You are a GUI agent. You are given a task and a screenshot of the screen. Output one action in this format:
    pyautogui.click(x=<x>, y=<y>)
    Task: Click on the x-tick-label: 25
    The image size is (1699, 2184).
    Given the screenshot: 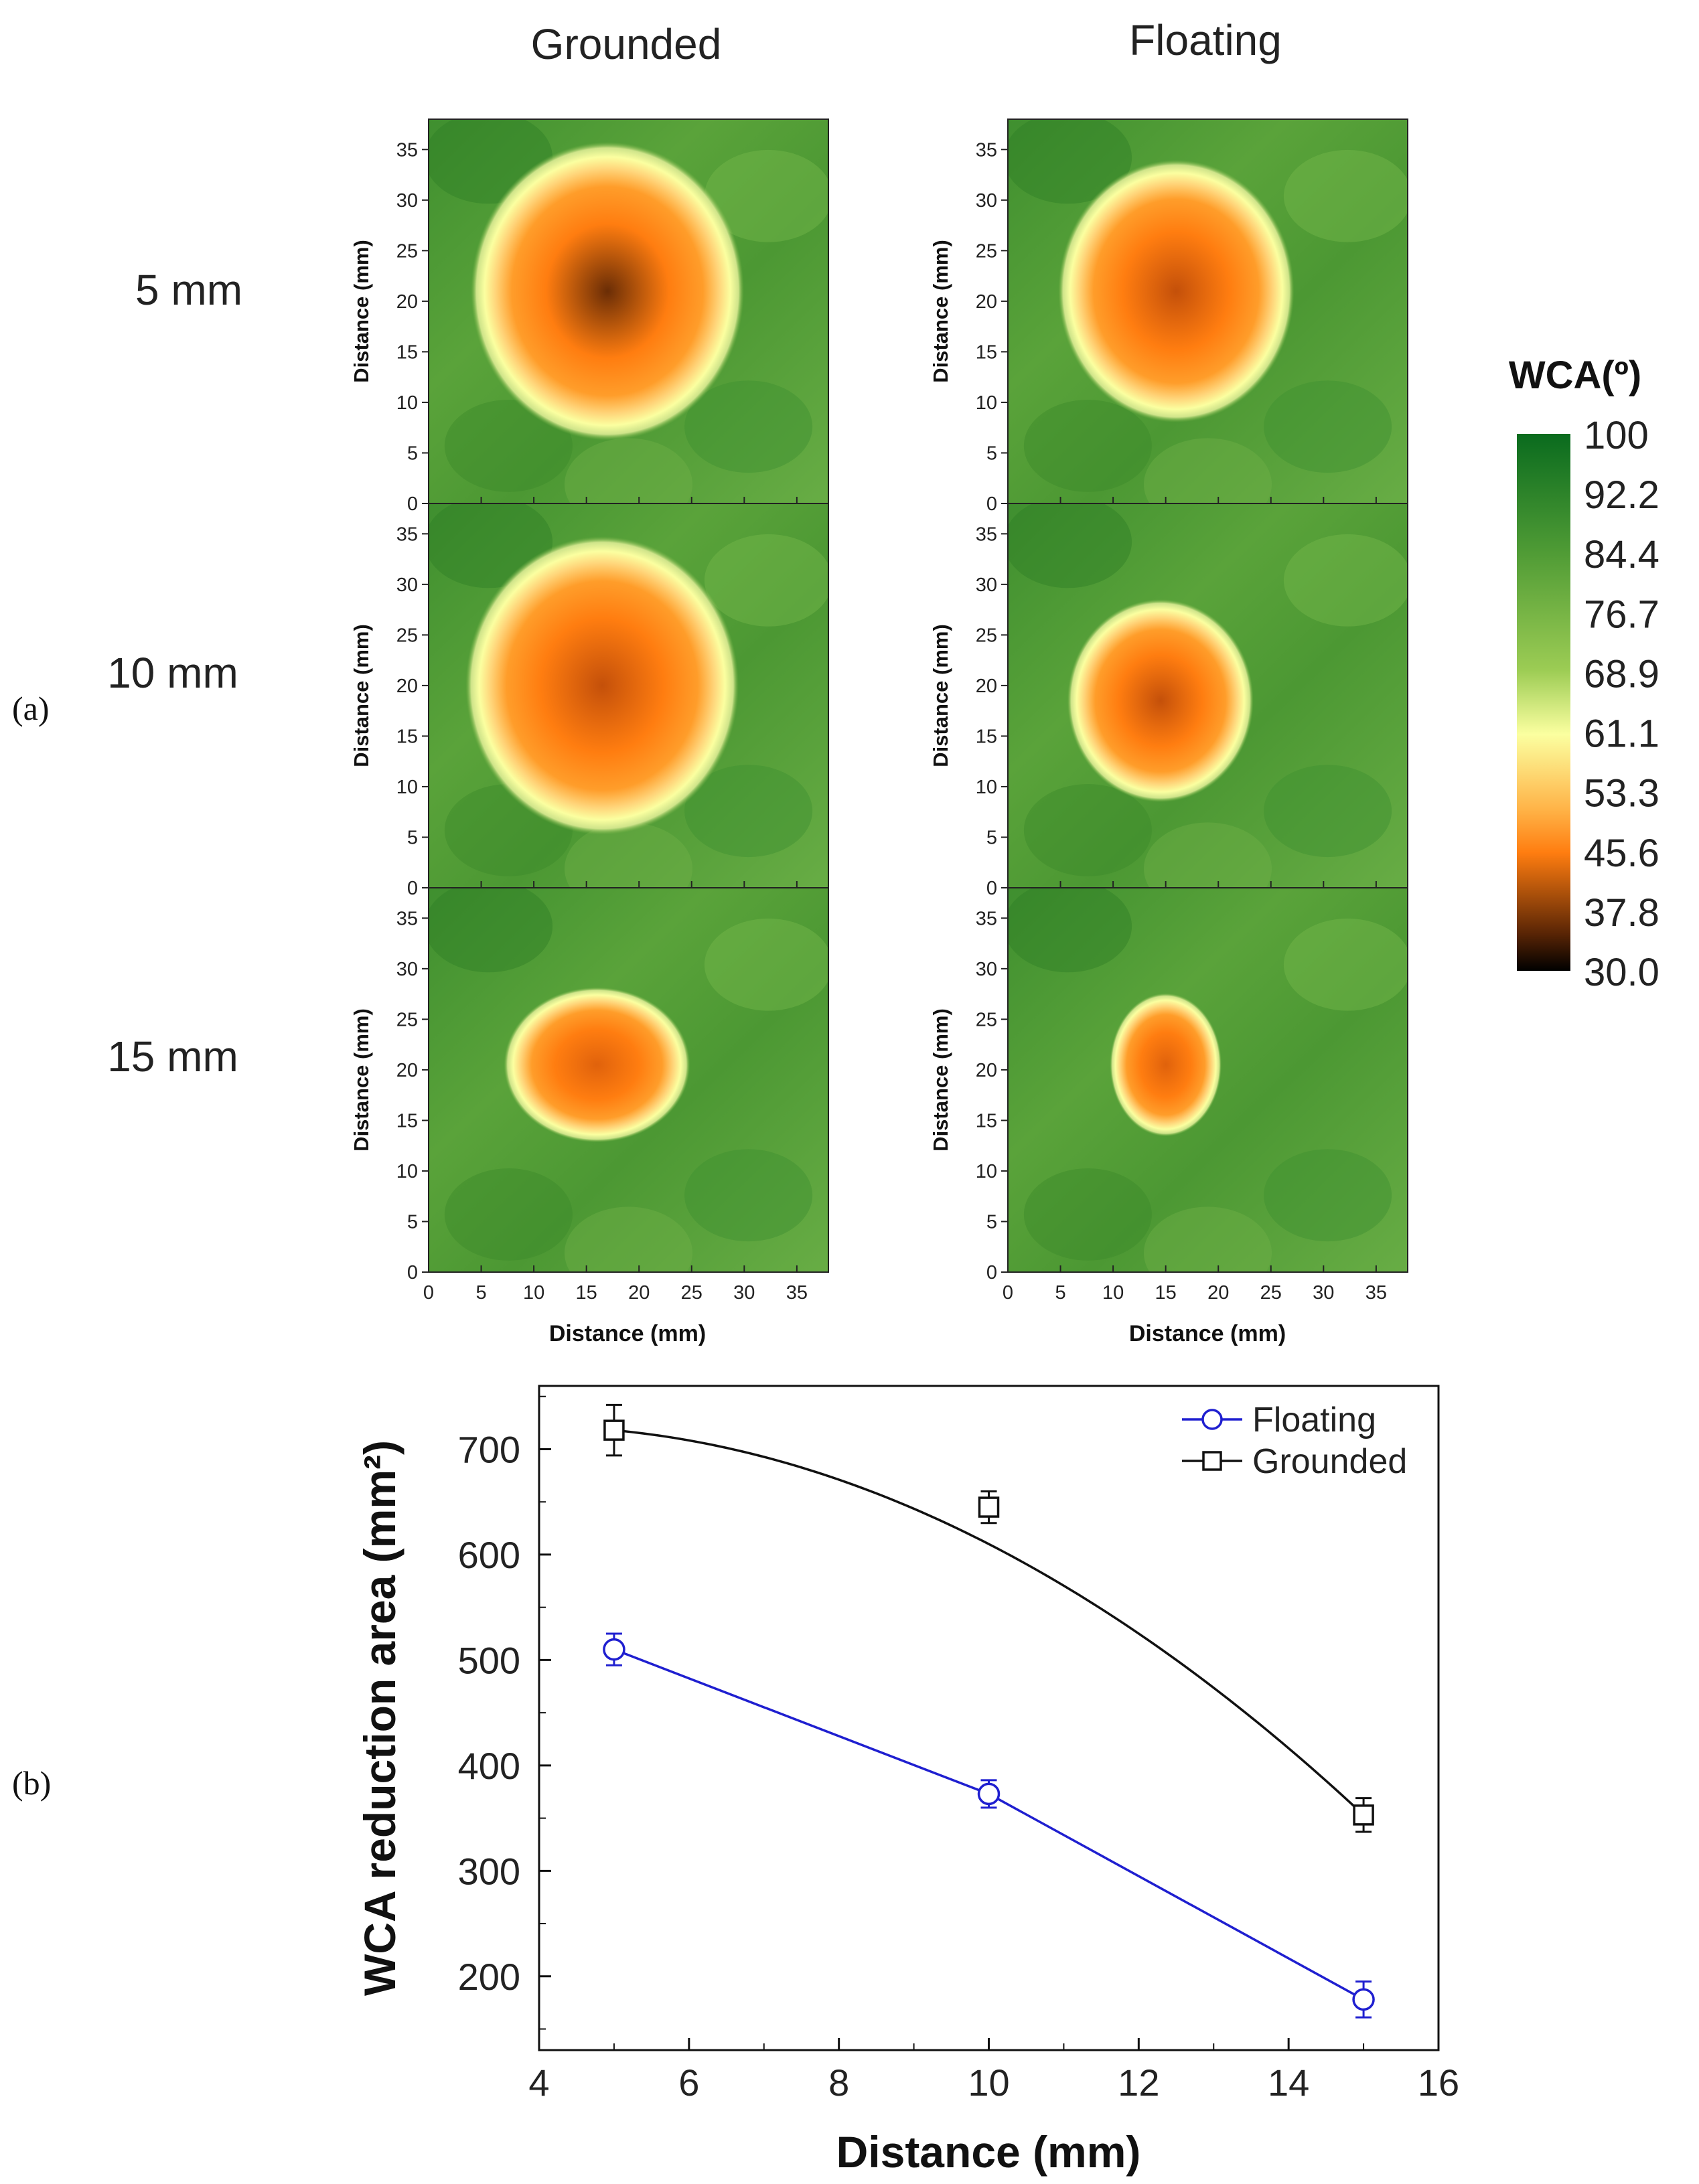 What is the action you would take?
    pyautogui.click(x=692, y=1293)
    